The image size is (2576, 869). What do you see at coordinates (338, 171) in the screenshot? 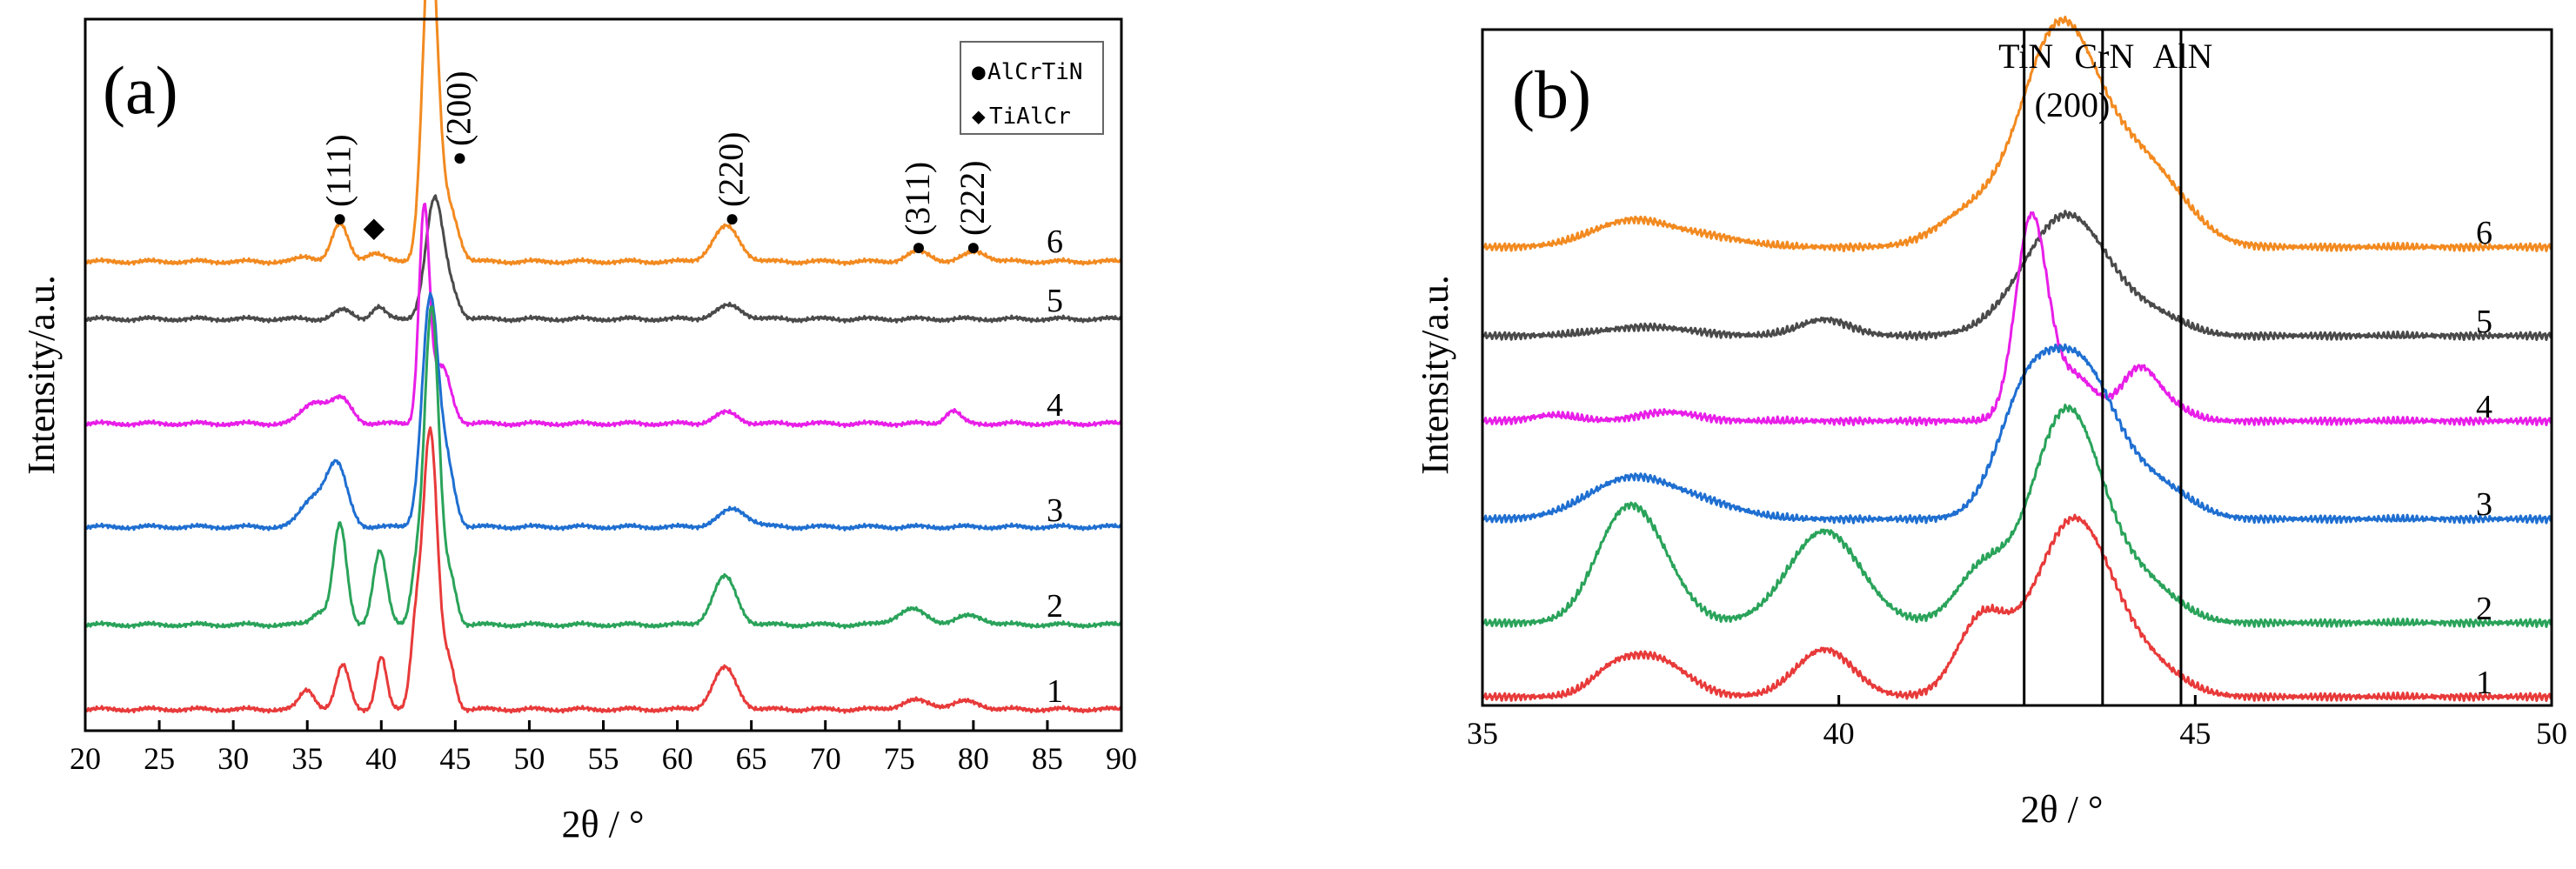
I see `peak-index-label: (111)` at bounding box center [338, 171].